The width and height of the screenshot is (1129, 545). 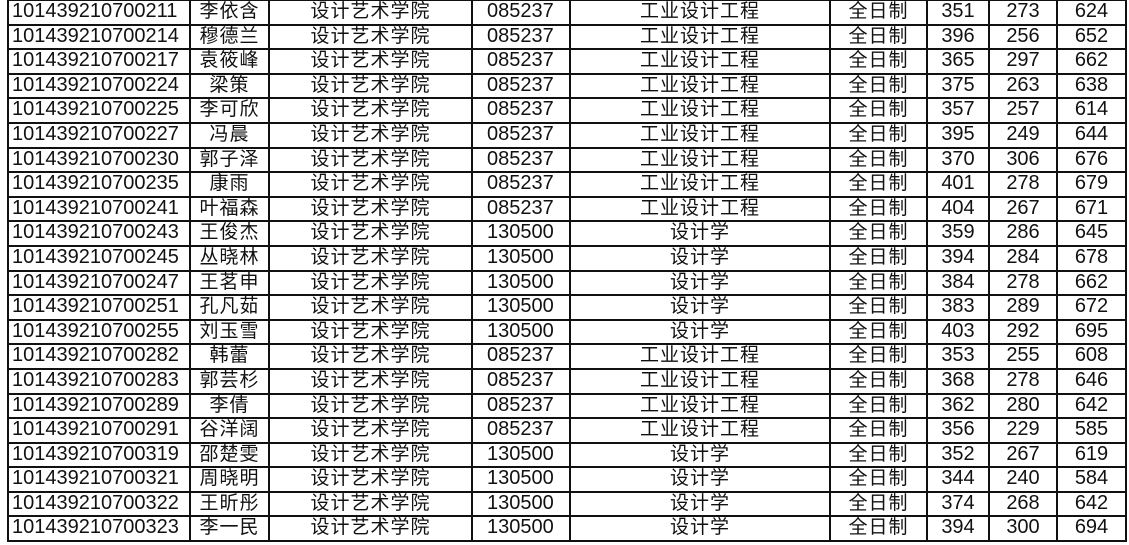 I want to click on student-id-cell: 101439210700230, so click(x=99, y=160).